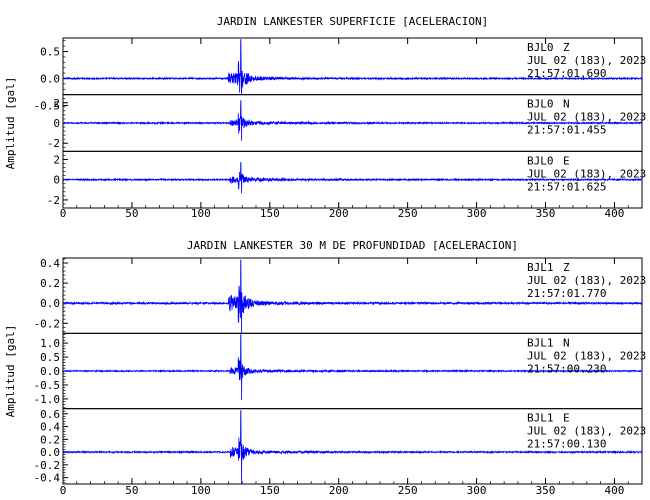 Image resolution: width=650 pixels, height=500 pixels. Describe the element at coordinates (50, 414) in the screenshot. I see `y-tick-label: 0.6` at that location.